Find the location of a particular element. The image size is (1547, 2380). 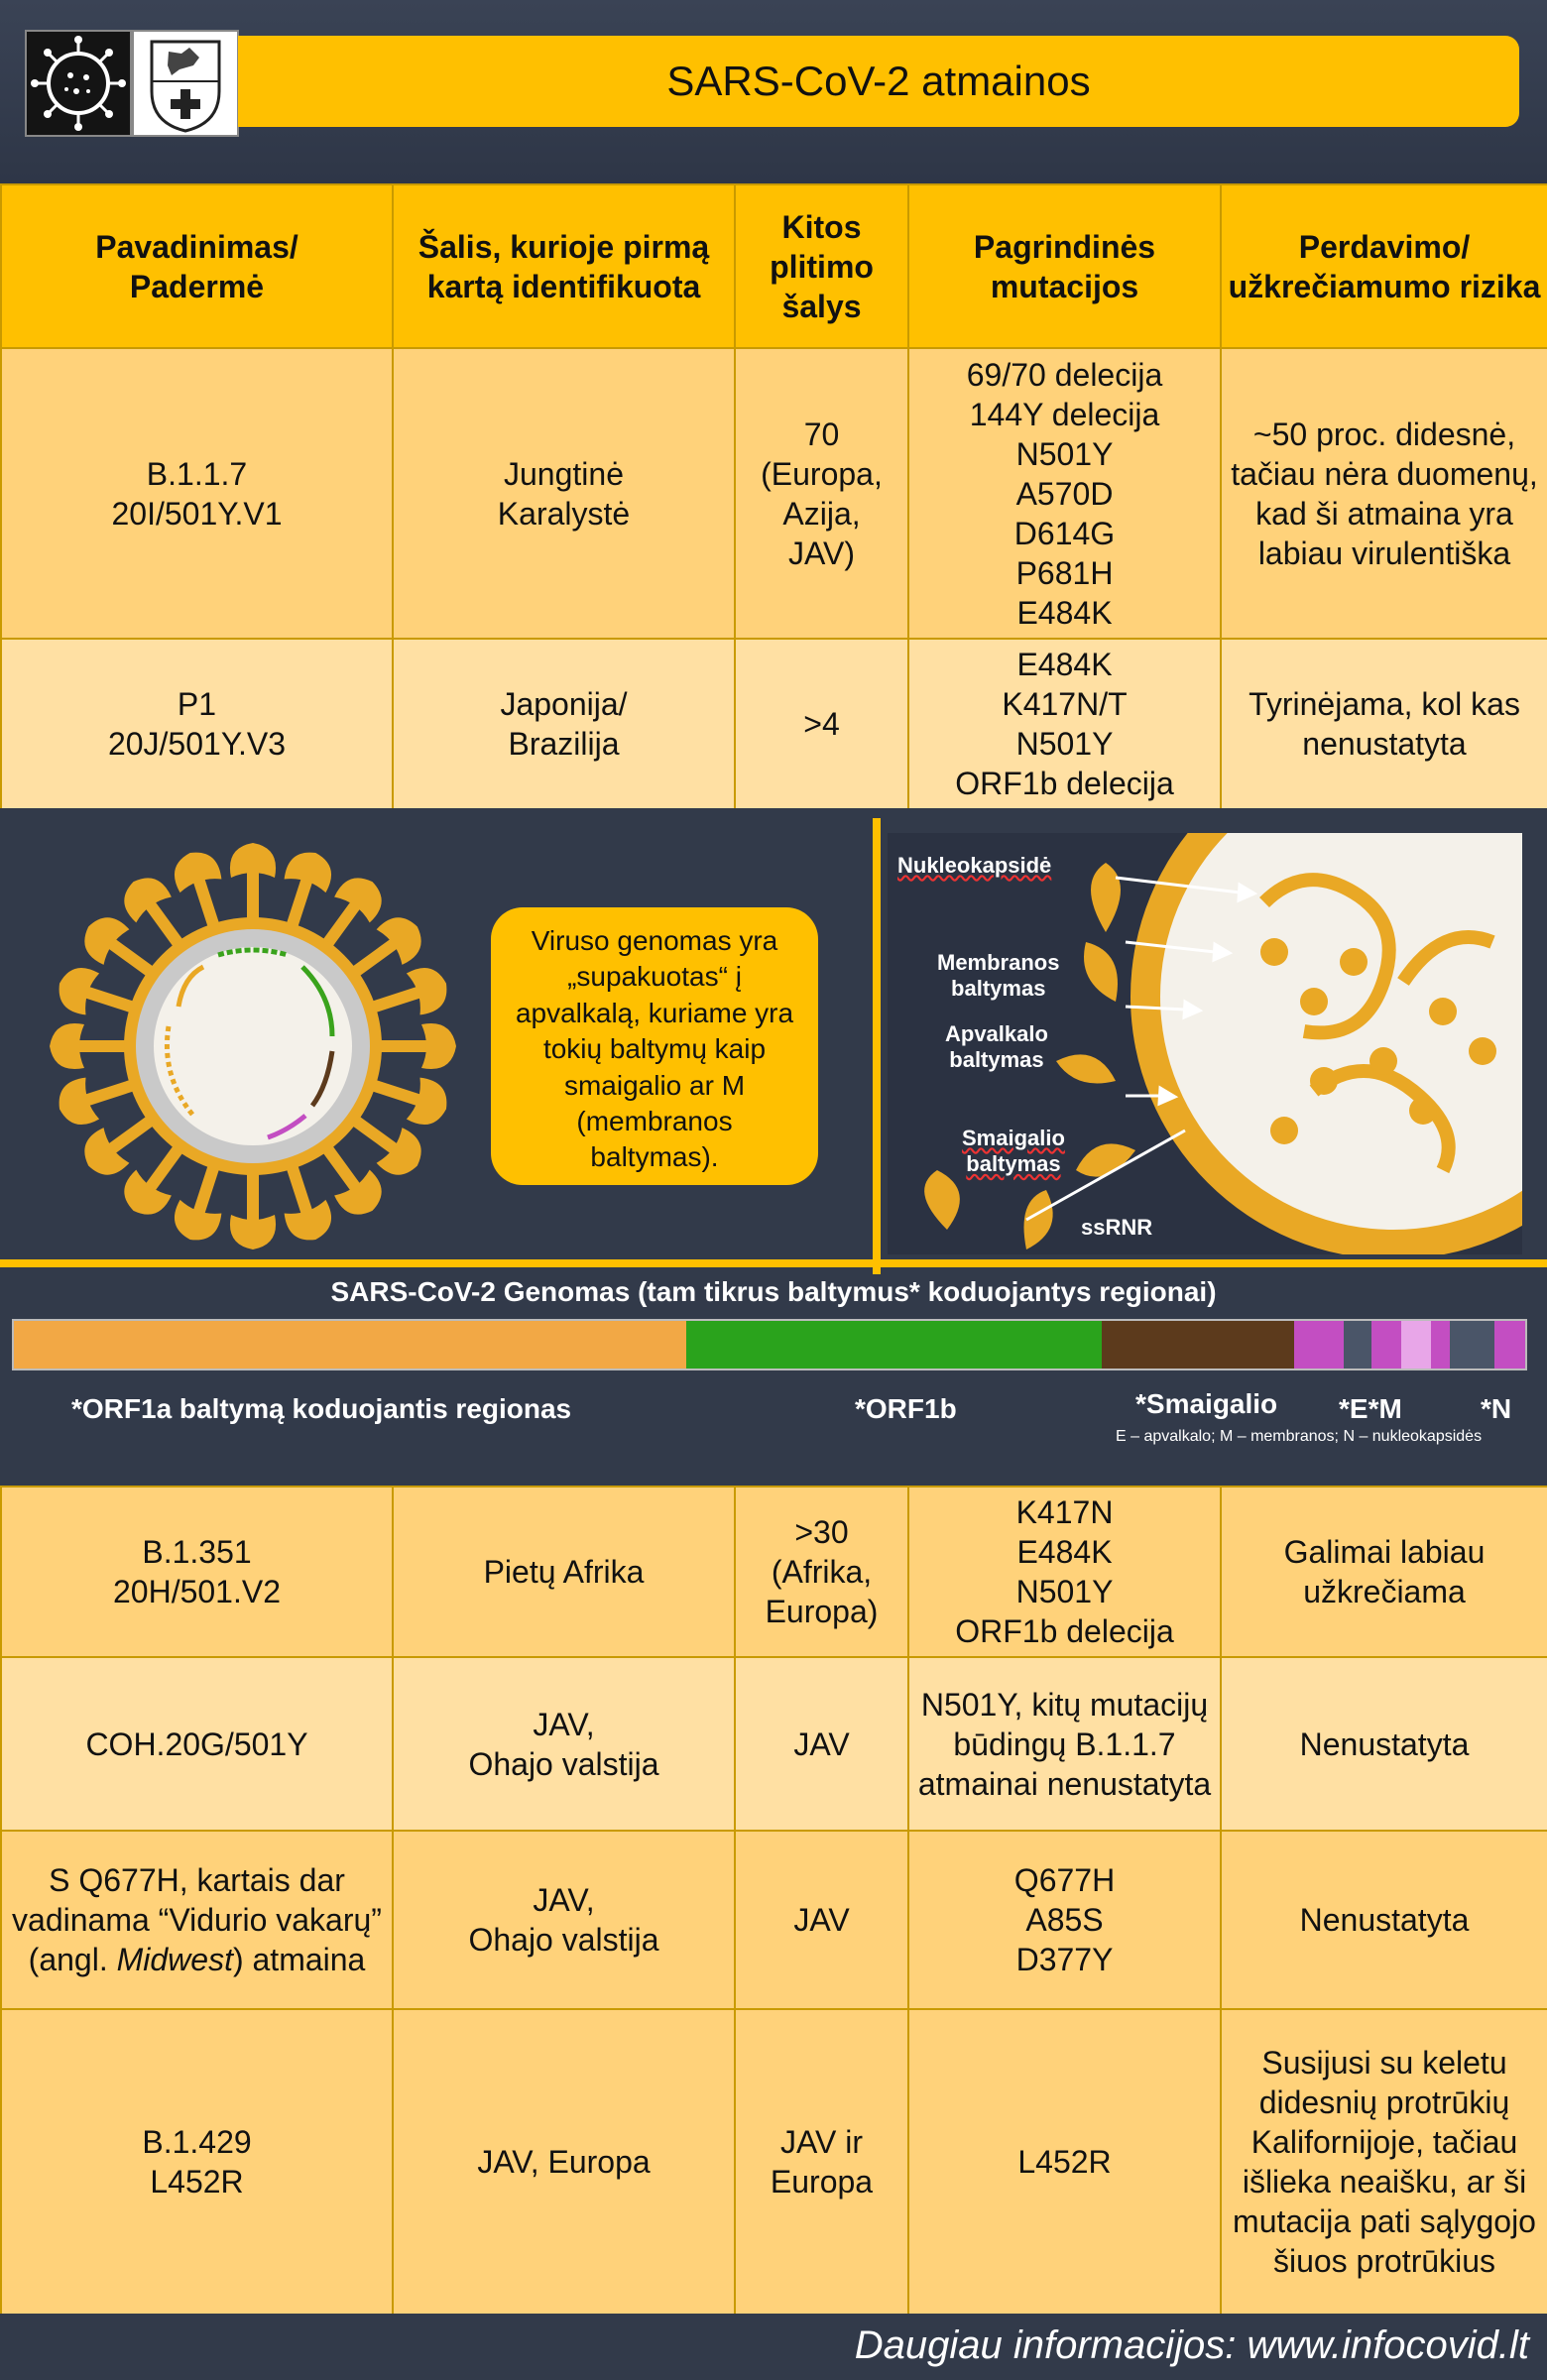

footer-link-text: Daugiau informacijos: www.infocovid.lt is located at coordinates (1191, 2345).